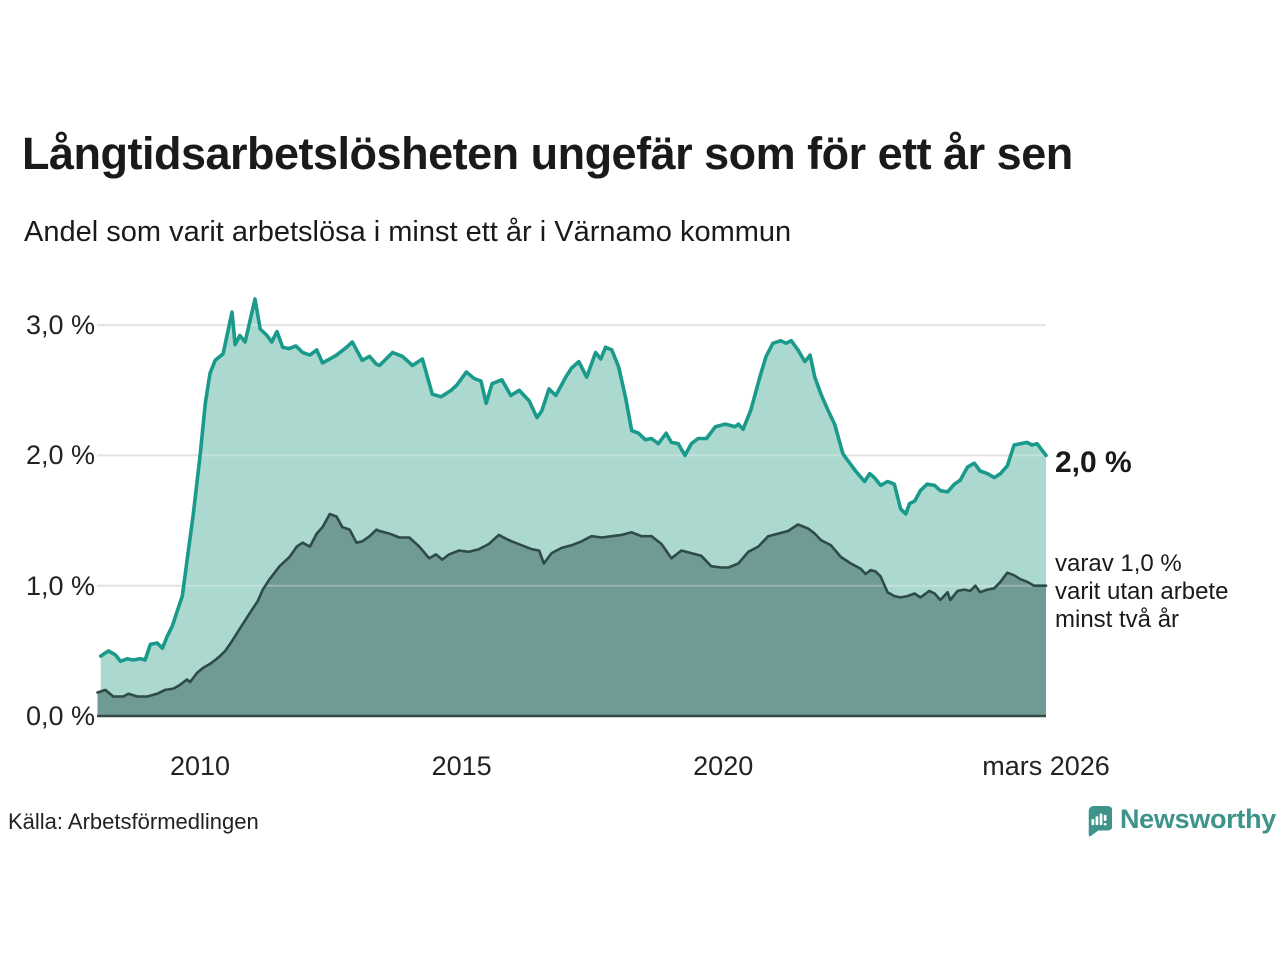 This screenshot has width=1280, height=960. Describe the element at coordinates (723, 766) in the screenshot. I see `x-axis-label-2020: 2020` at that location.